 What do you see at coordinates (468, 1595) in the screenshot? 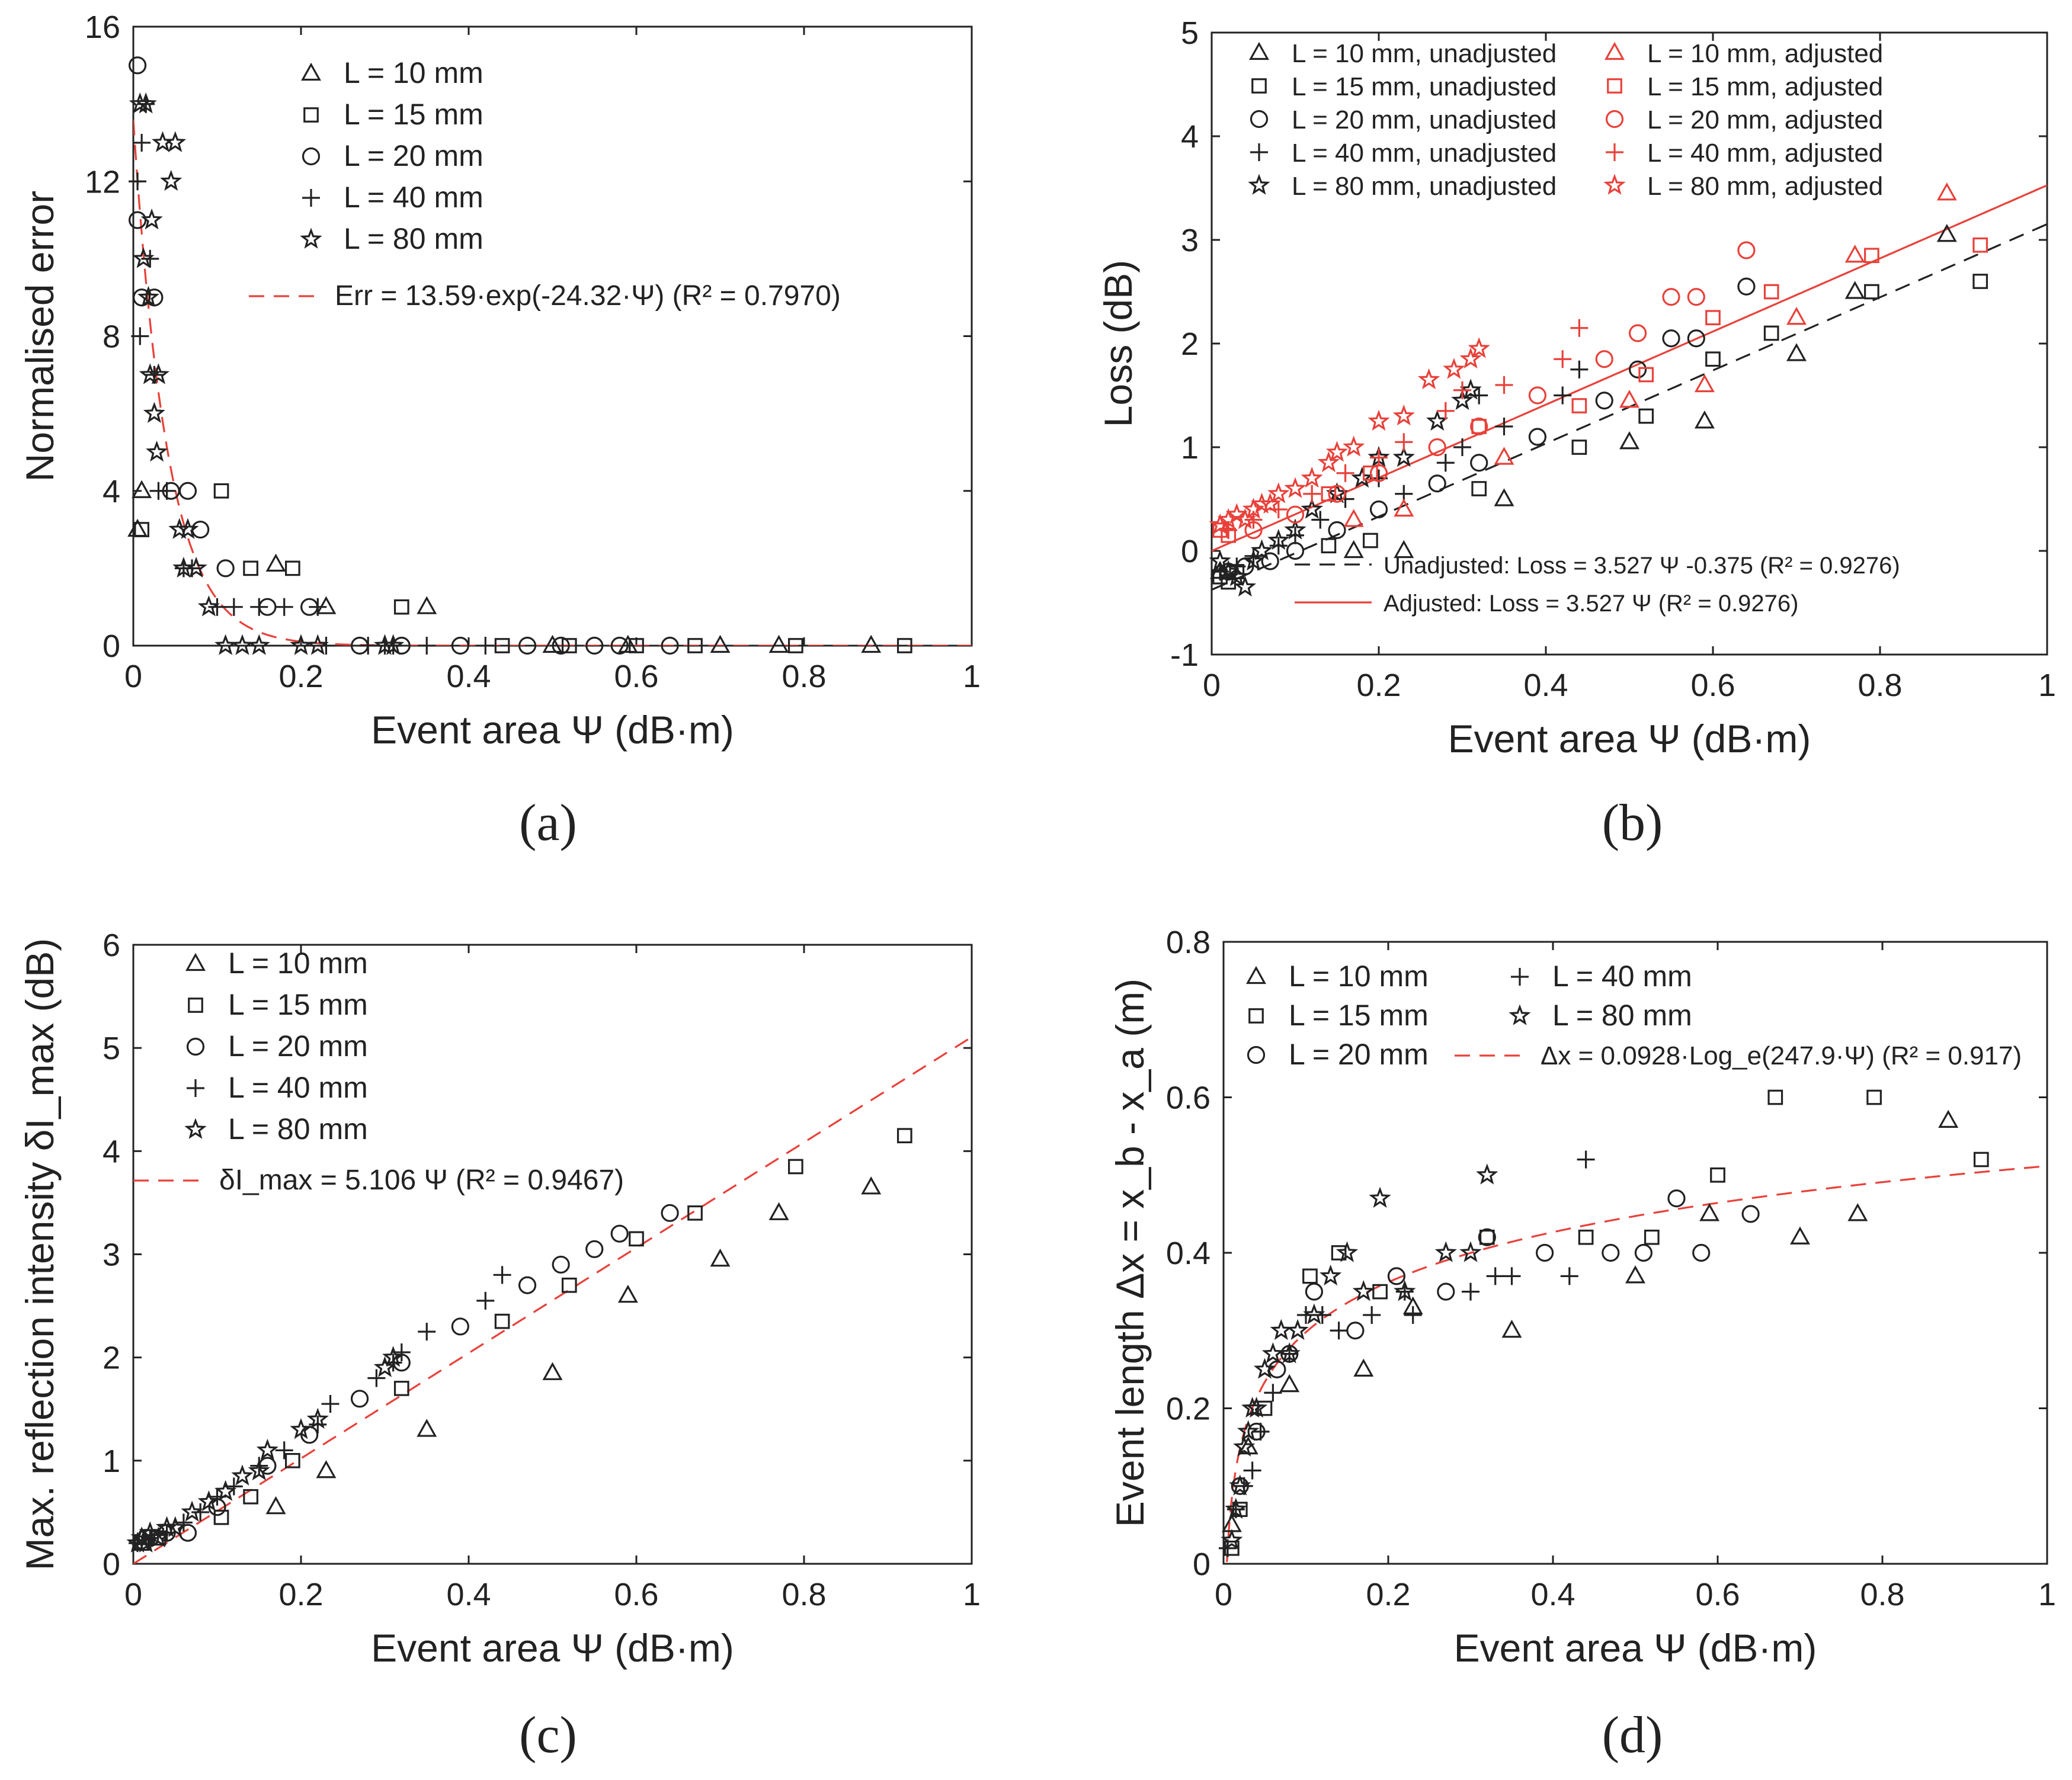
I see `x-tick-label: 0.4` at bounding box center [468, 1595].